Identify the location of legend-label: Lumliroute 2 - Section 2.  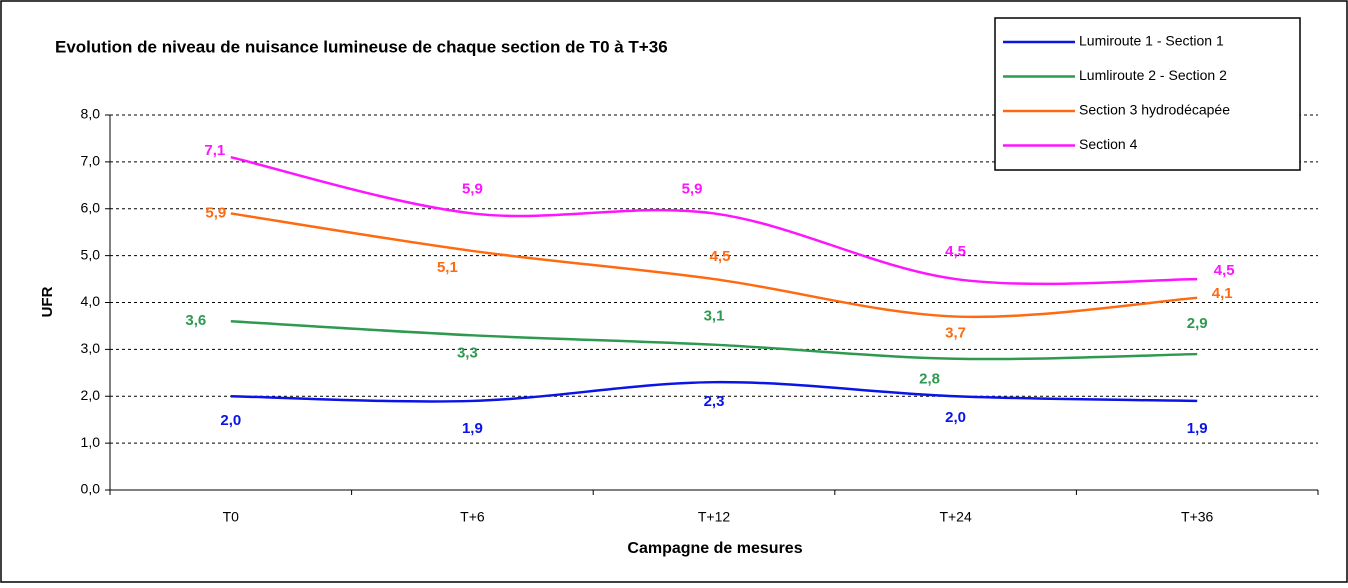
(1153, 75).